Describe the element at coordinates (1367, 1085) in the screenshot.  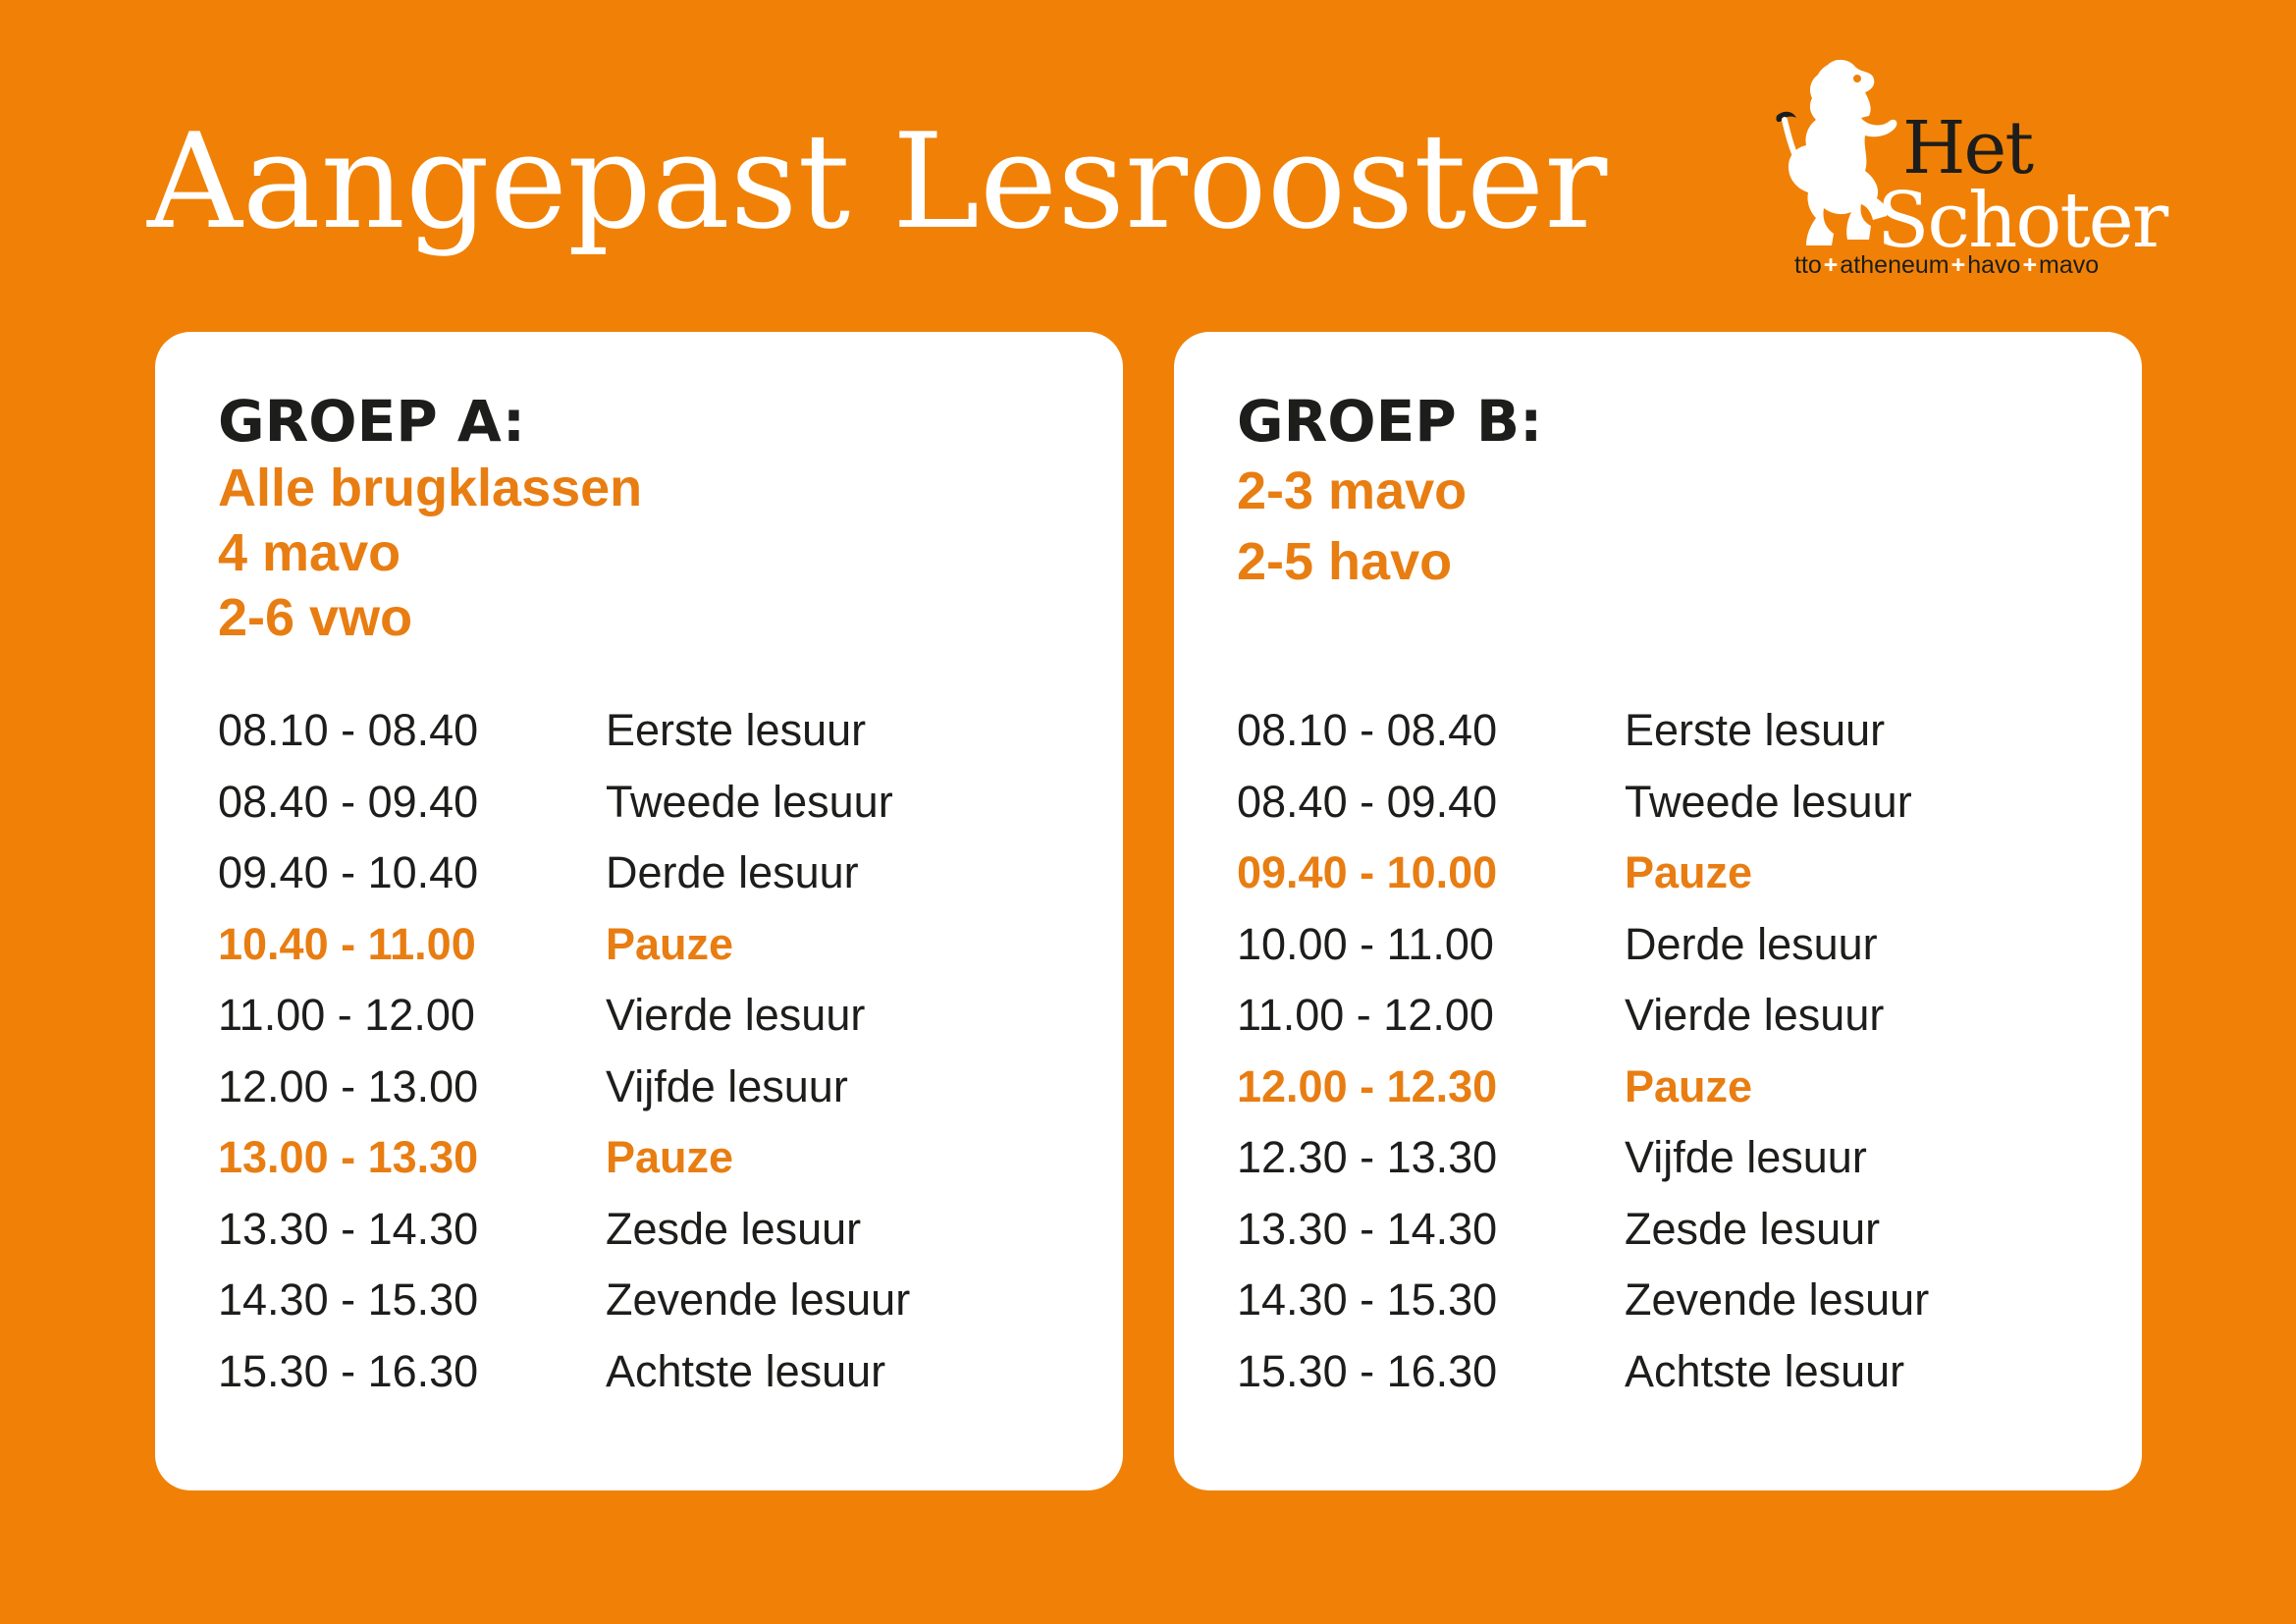
I see `schedule-time: 12.00 - 12.30` at that location.